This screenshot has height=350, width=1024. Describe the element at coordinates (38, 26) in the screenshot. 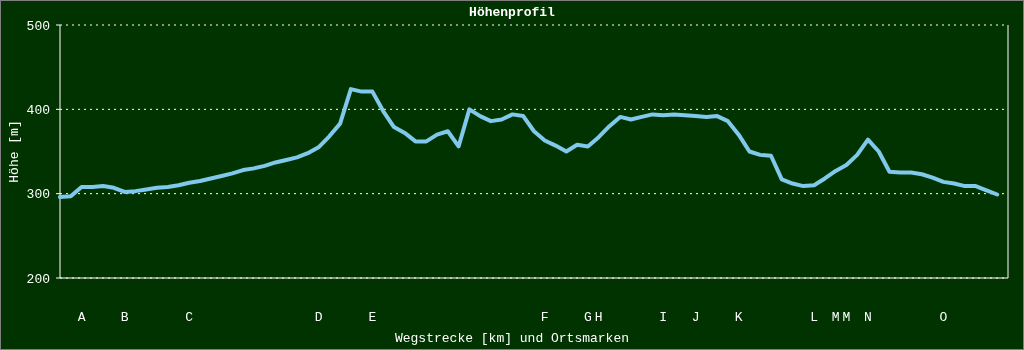

I see `y-tick-label: 500` at that location.